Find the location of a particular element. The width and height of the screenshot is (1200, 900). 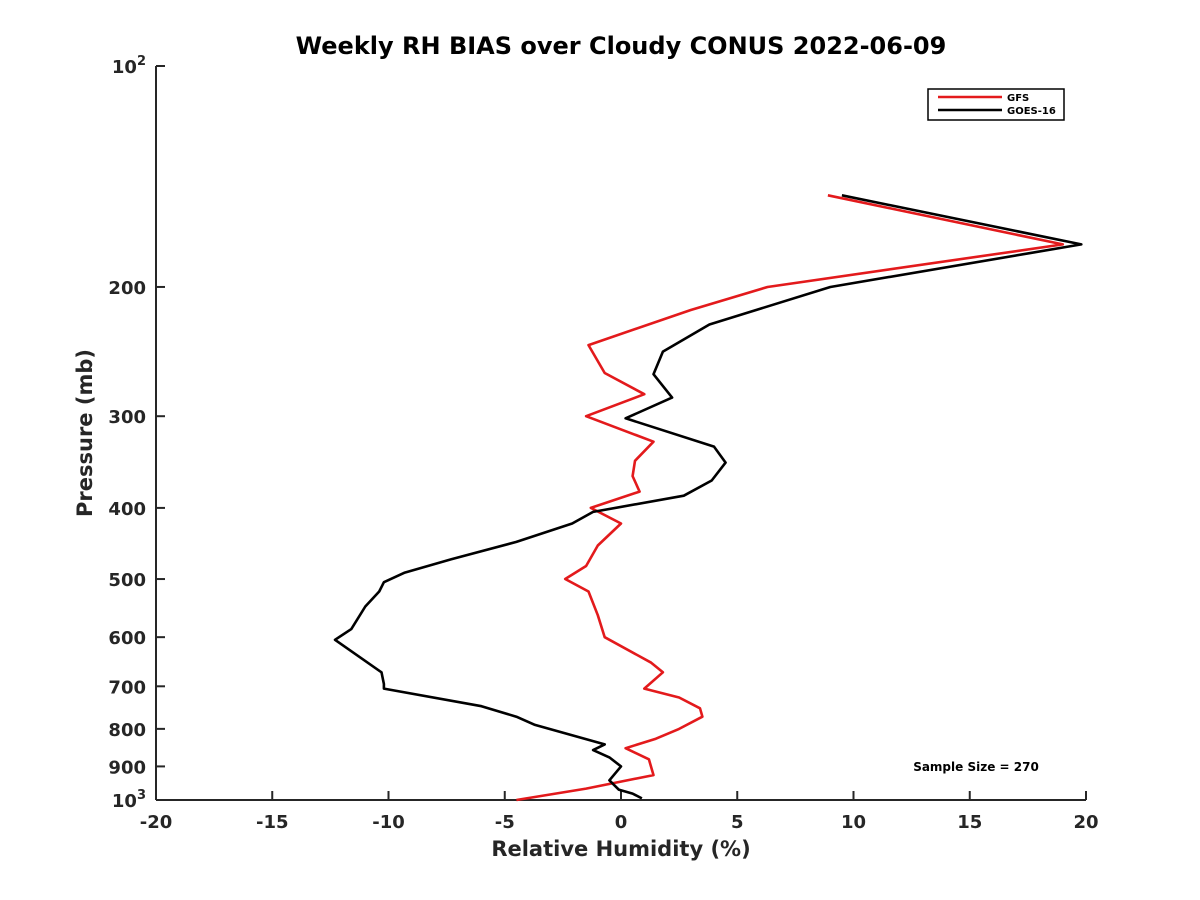

y-tick-label: 200 is located at coordinates (127, 288).